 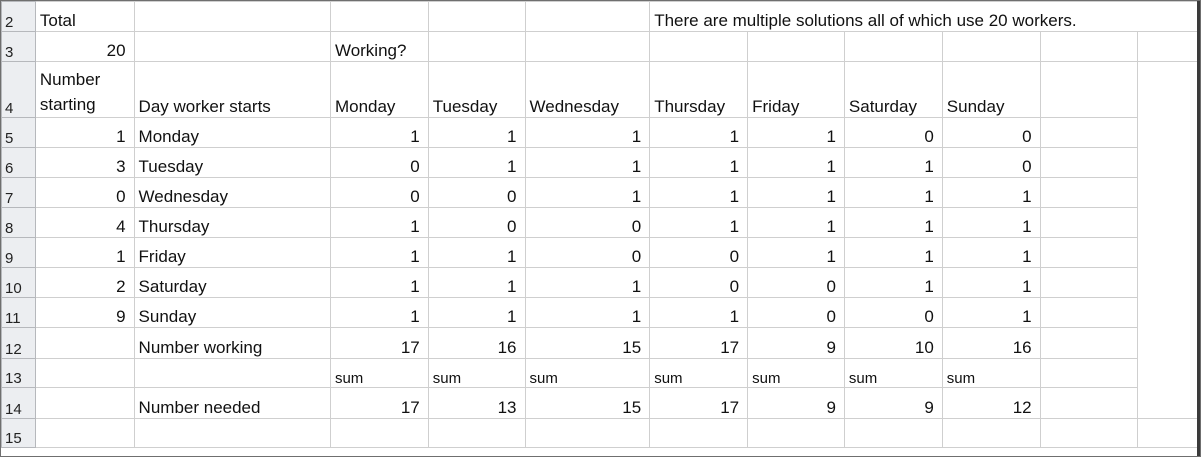 What do you see at coordinates (18, 433) in the screenshot?
I see `row-header: 15` at bounding box center [18, 433].